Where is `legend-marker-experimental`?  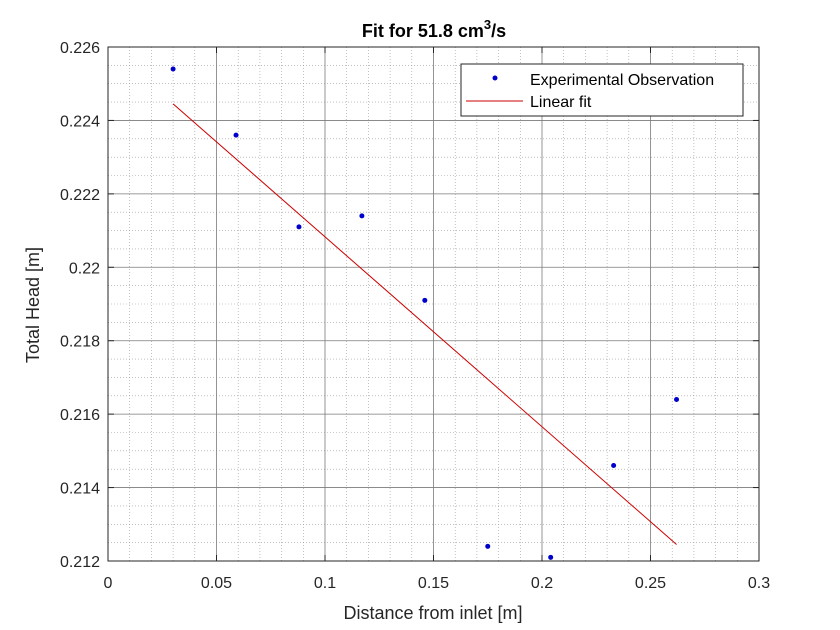 legend-marker-experimental is located at coordinates (495, 78).